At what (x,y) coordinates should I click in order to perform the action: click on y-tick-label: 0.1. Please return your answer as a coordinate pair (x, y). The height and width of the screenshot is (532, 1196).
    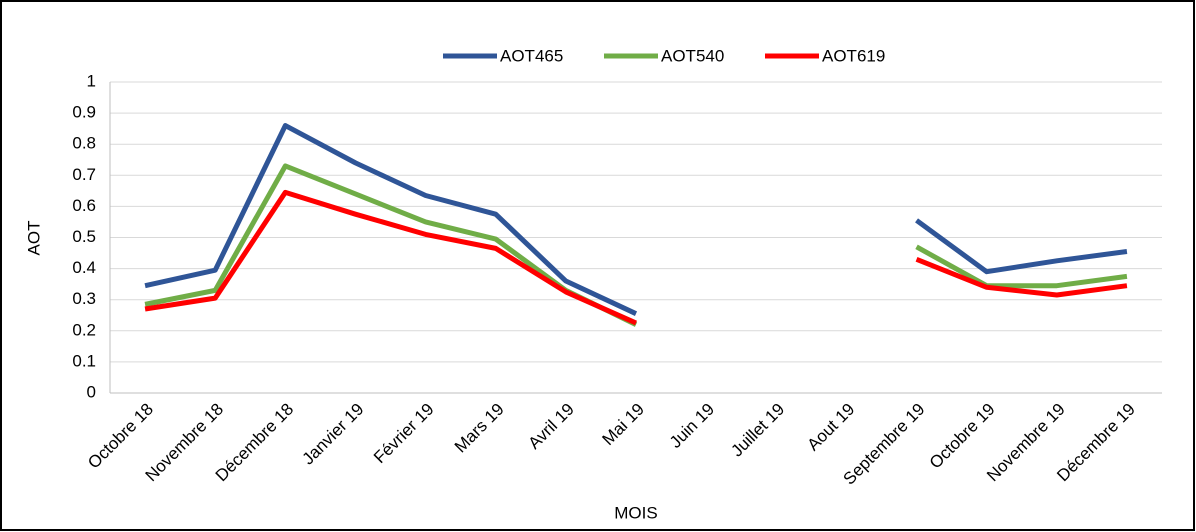
    Looking at the image, I should click on (84, 360).